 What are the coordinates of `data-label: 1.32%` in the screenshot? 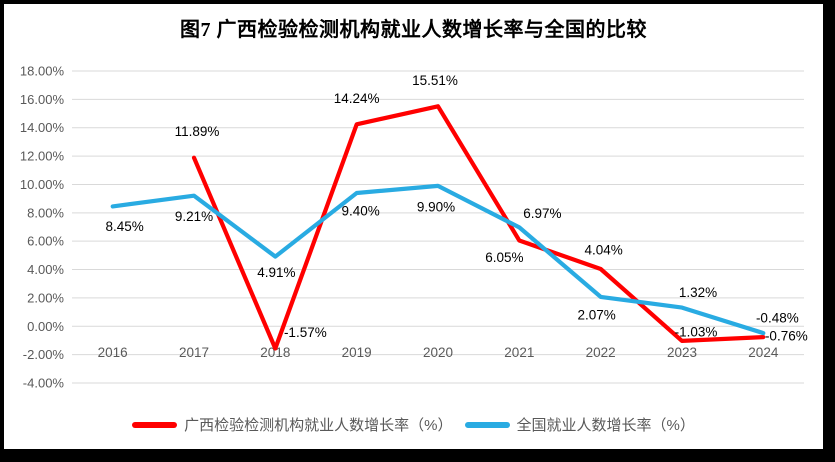 It's located at (698, 292).